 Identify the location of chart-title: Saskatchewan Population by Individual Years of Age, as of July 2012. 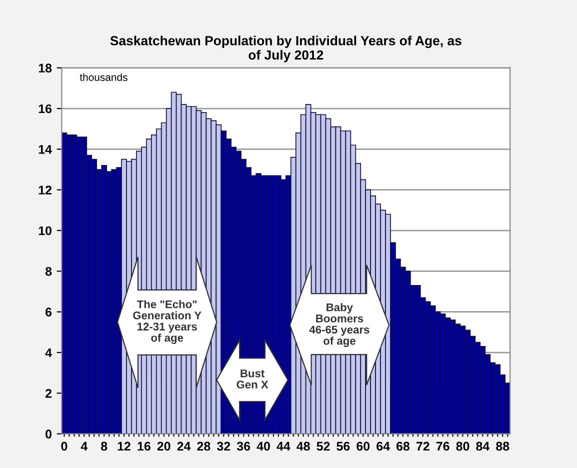
(286, 49).